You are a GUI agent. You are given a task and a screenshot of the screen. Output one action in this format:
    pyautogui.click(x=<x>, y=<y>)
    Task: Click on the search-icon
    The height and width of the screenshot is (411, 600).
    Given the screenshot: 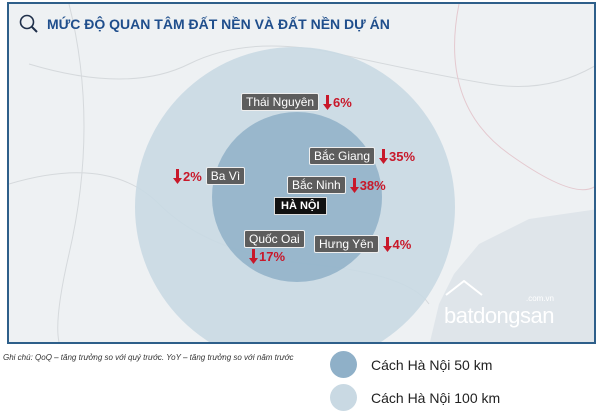 What is the action you would take?
    pyautogui.click(x=28, y=23)
    